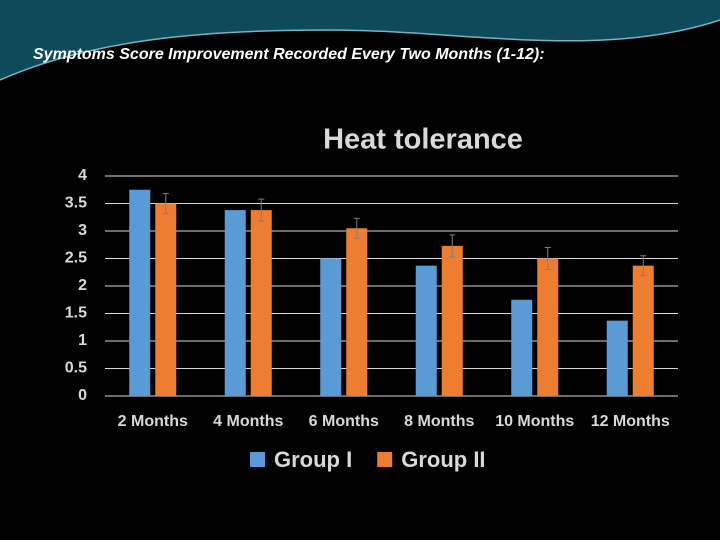  Describe the element at coordinates (76, 203) in the screenshot. I see `y-tick-label: 3.5` at that location.